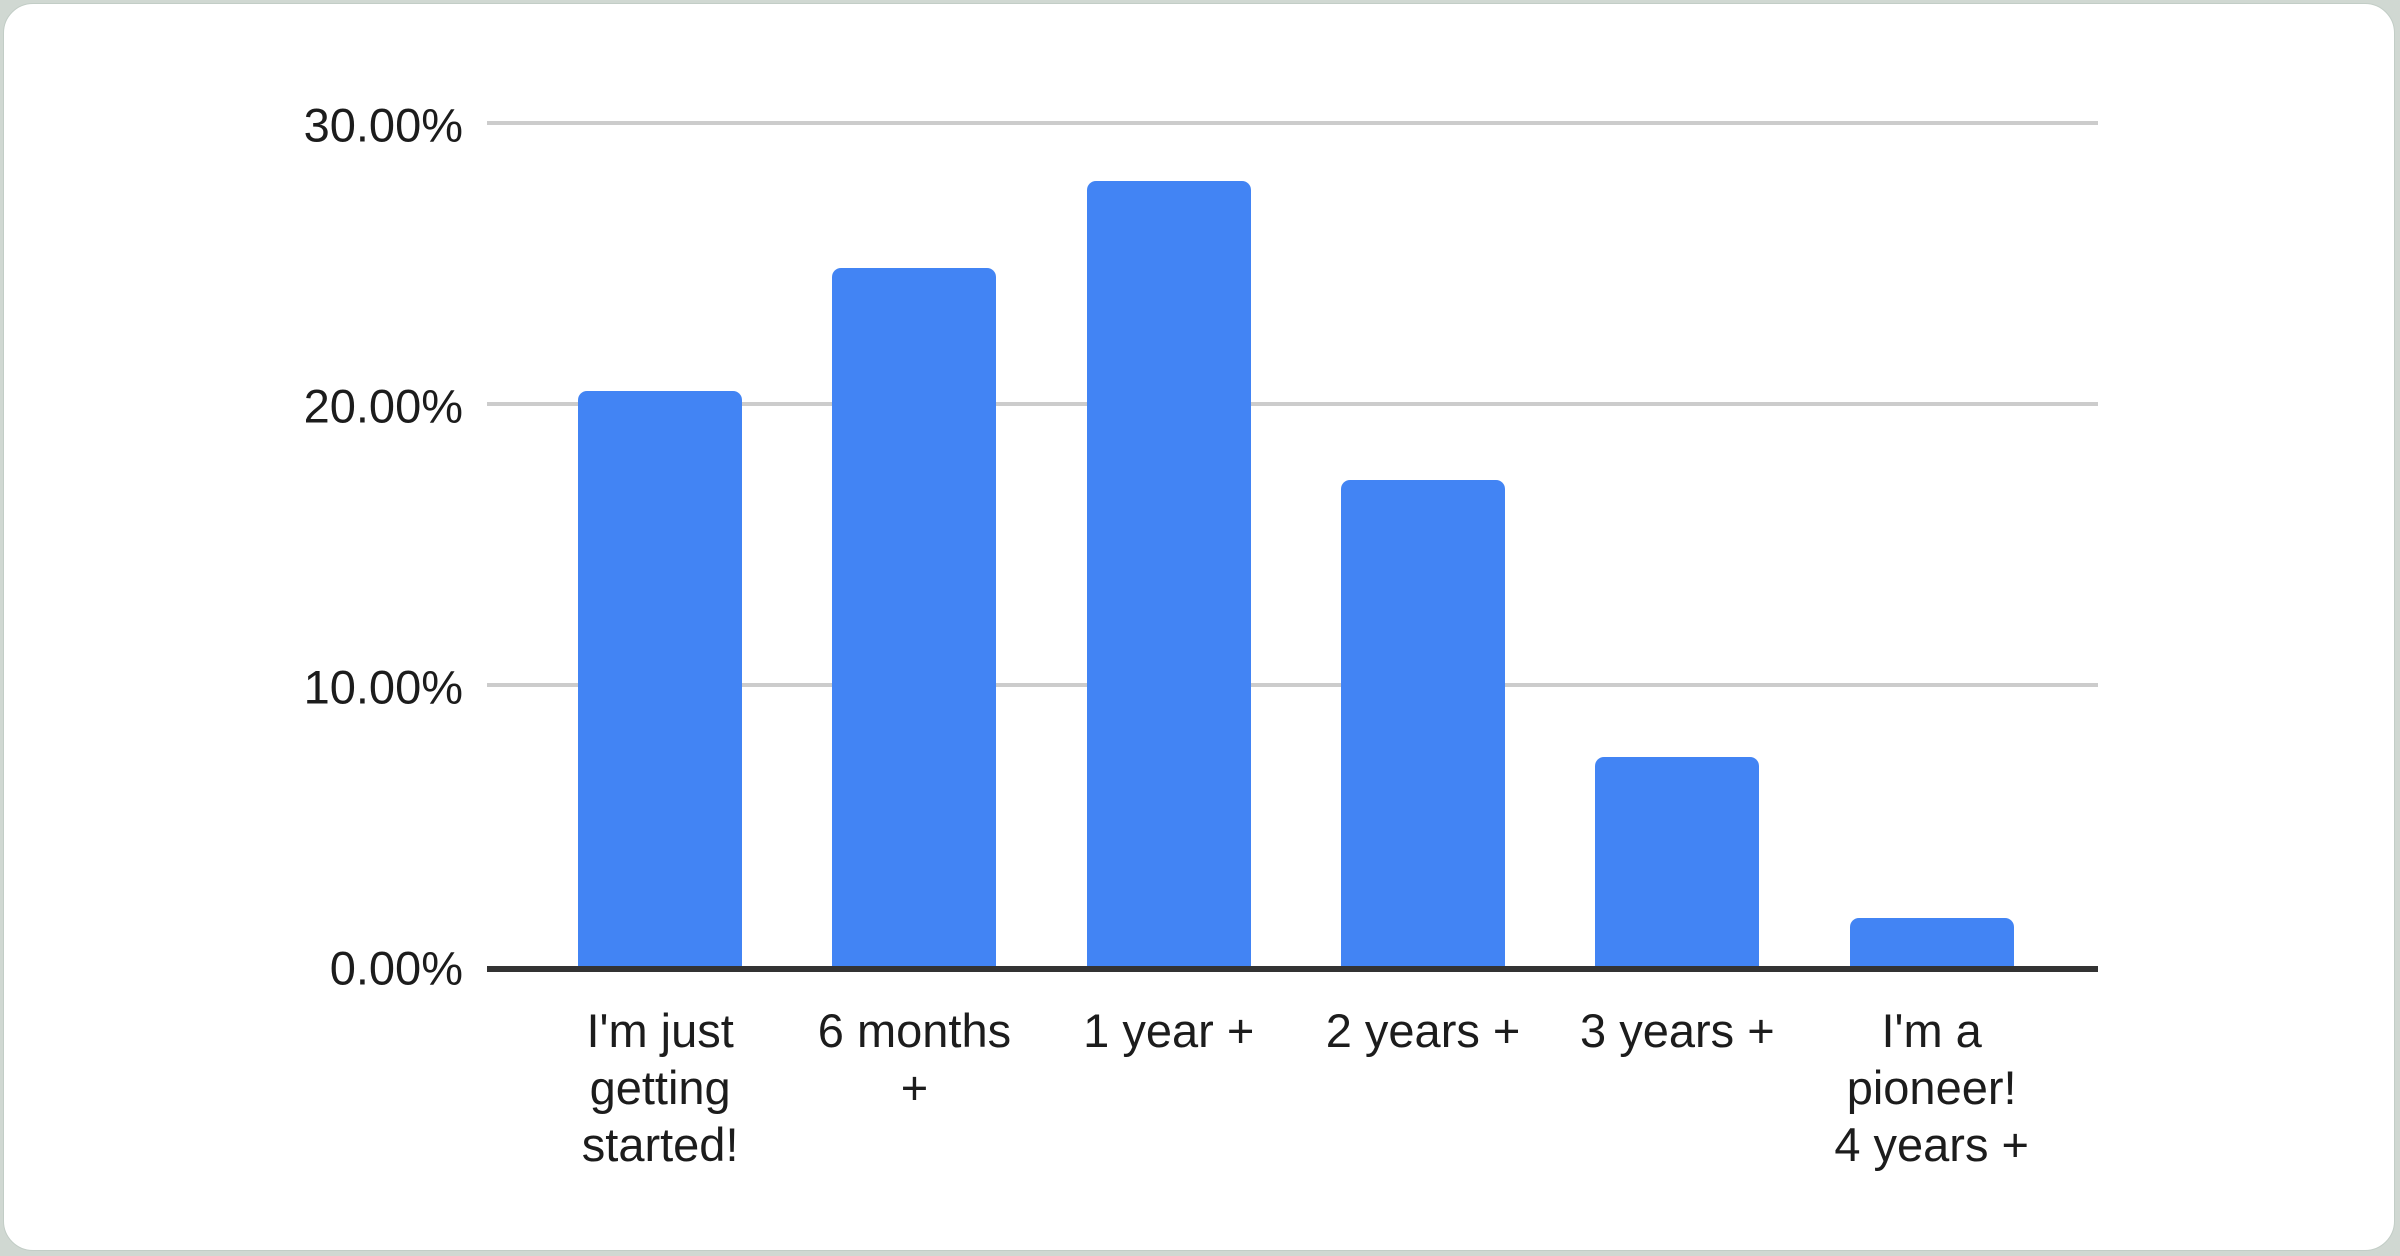 The image size is (2400, 1256). Describe the element at coordinates (660, 1087) in the screenshot. I see `x-axis-category-label: I'm just getting started!` at that location.